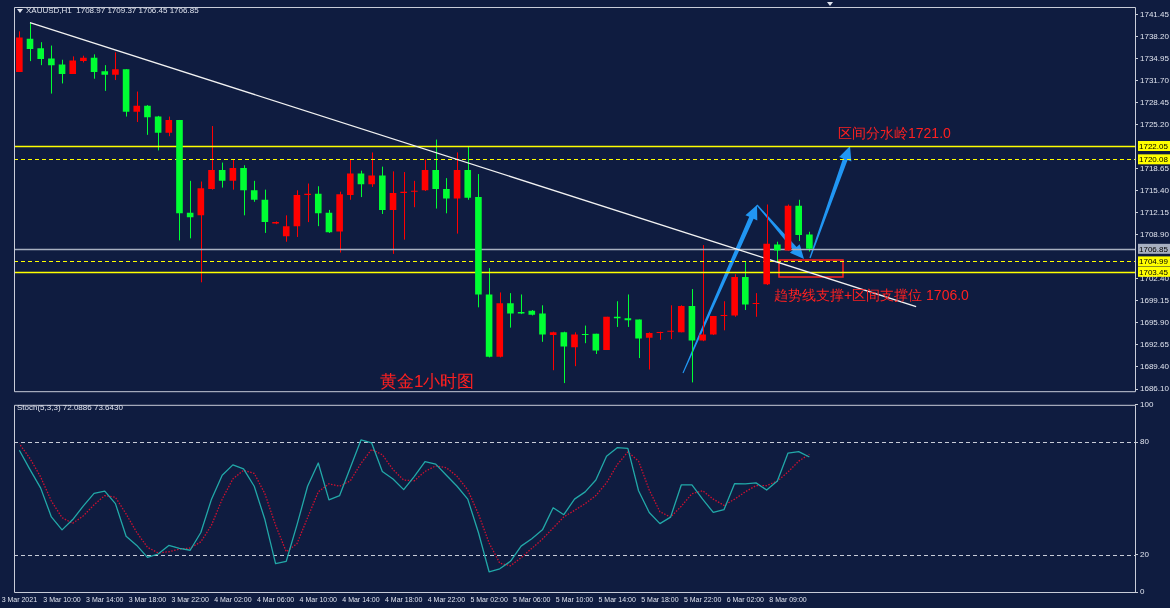 This screenshot has height=608, width=1170. I want to click on y-tick-label: 100, so click(1147, 404).